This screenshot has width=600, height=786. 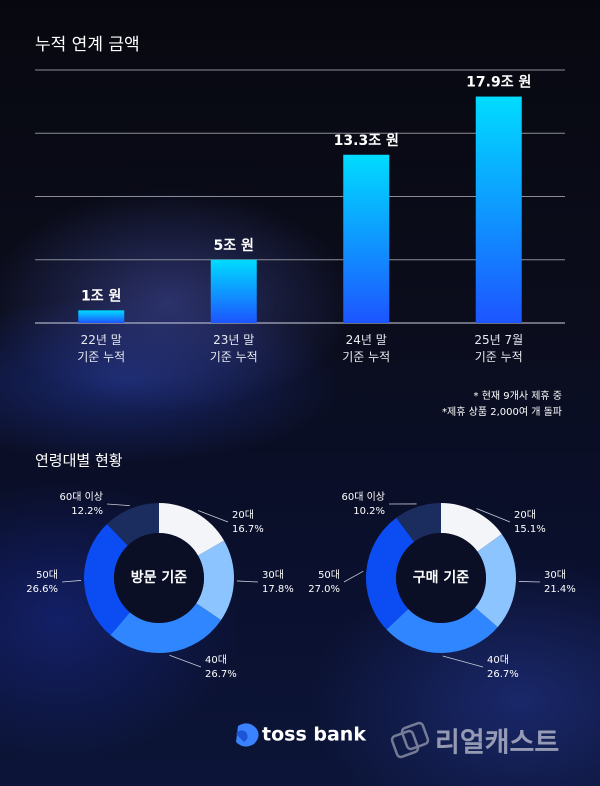 What do you see at coordinates (324, 589) in the screenshot?
I see `slice-value: 27.0%` at bounding box center [324, 589].